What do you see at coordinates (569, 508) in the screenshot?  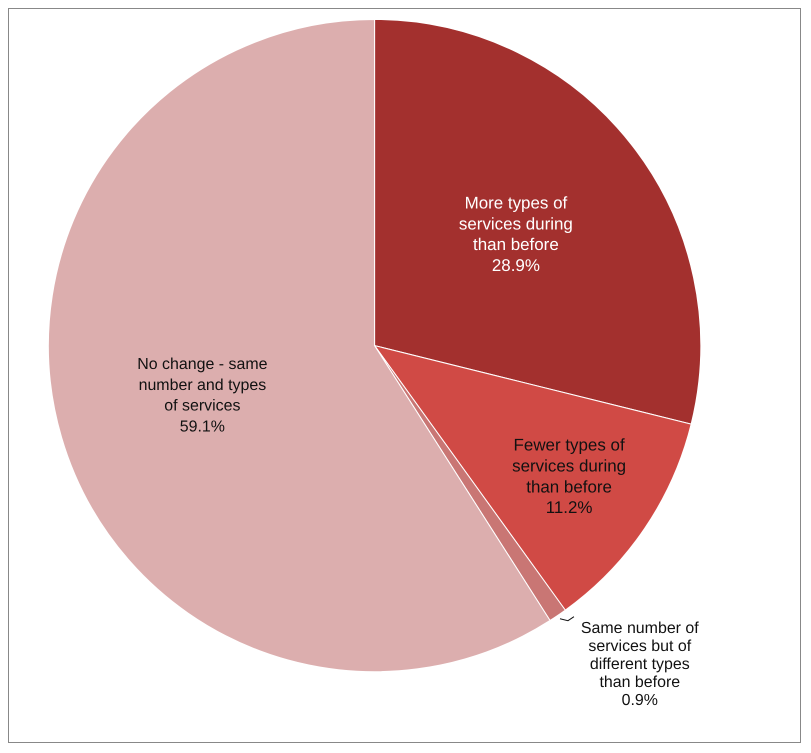 I see `data-label: 11.2%` at bounding box center [569, 508].